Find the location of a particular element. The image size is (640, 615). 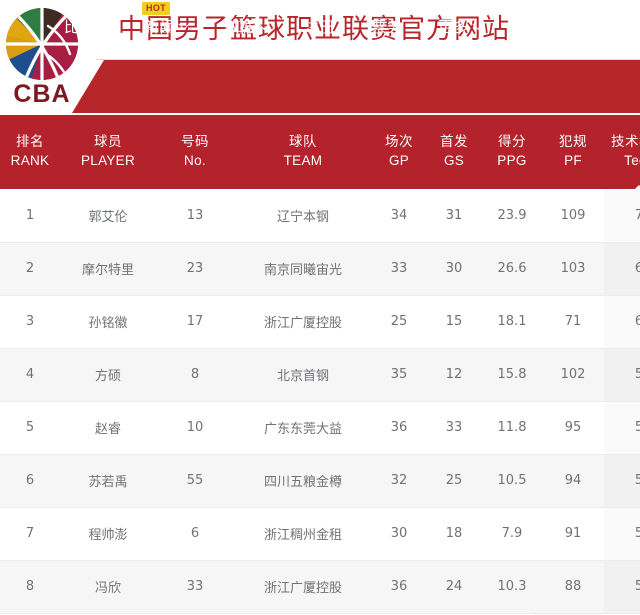

table-row: 6 苏若禹 55 四川五粮金樽 32 25 10.5 94 5 is located at coordinates (320, 481).